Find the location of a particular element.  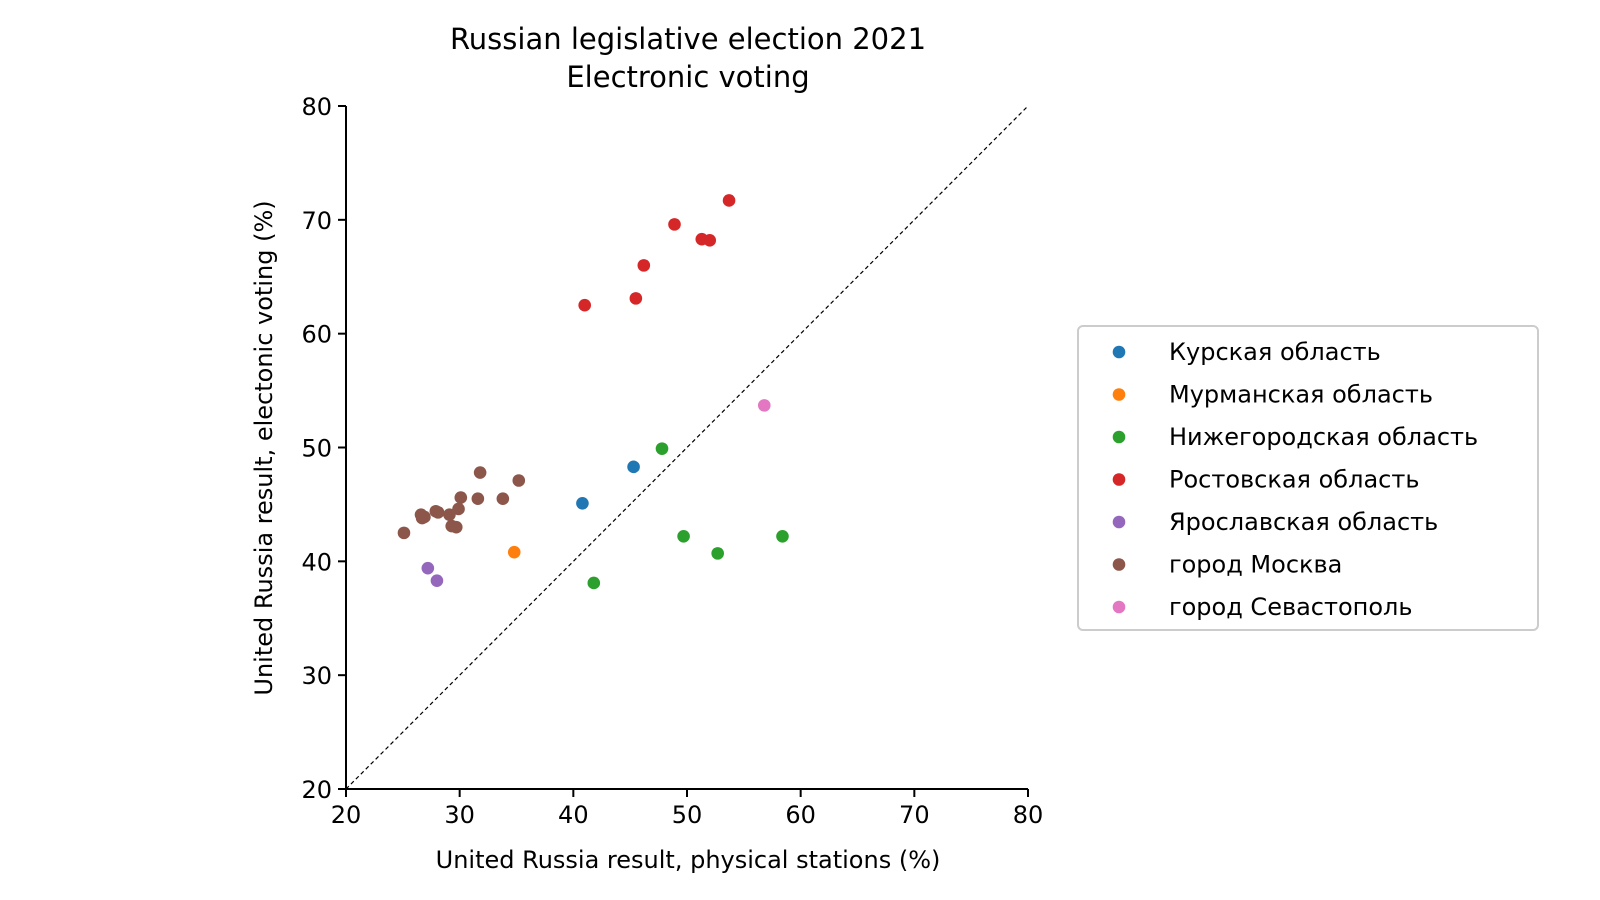

legend-label: Нижегородская область is located at coordinates (1323, 437).